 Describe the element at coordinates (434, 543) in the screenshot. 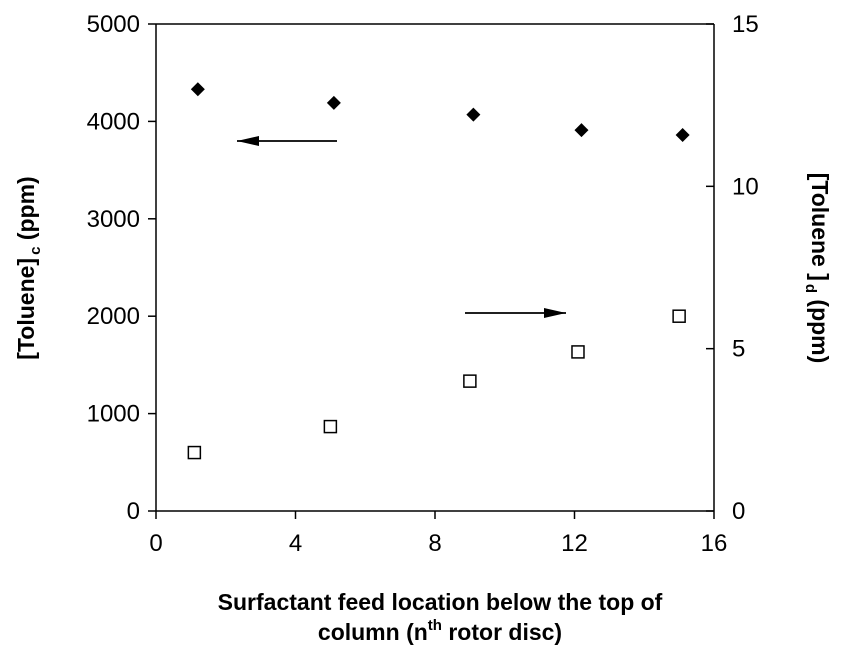

I see `x-tick-label: 8` at that location.